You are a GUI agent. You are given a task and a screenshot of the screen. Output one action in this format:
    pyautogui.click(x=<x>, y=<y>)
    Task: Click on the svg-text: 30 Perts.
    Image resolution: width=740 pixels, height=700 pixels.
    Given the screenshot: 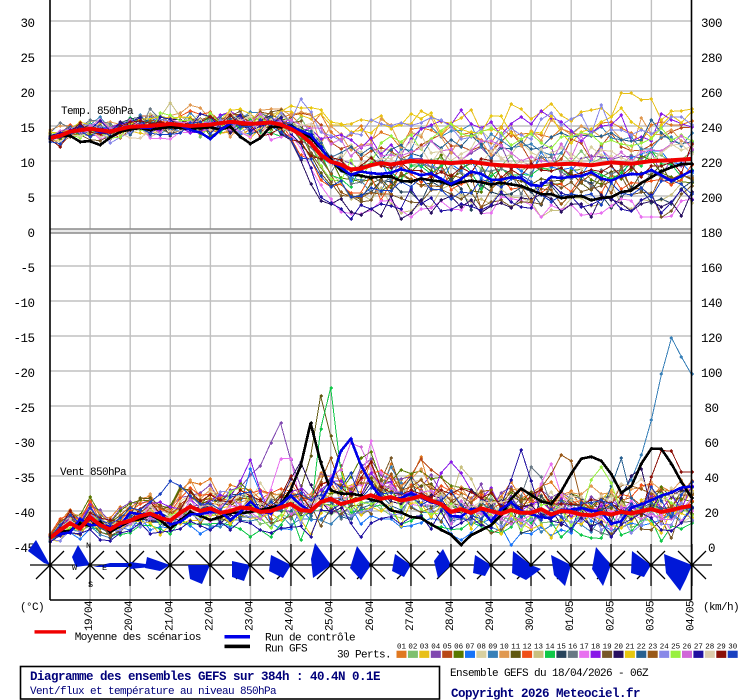 What is the action you would take?
    pyautogui.click(x=364, y=656)
    